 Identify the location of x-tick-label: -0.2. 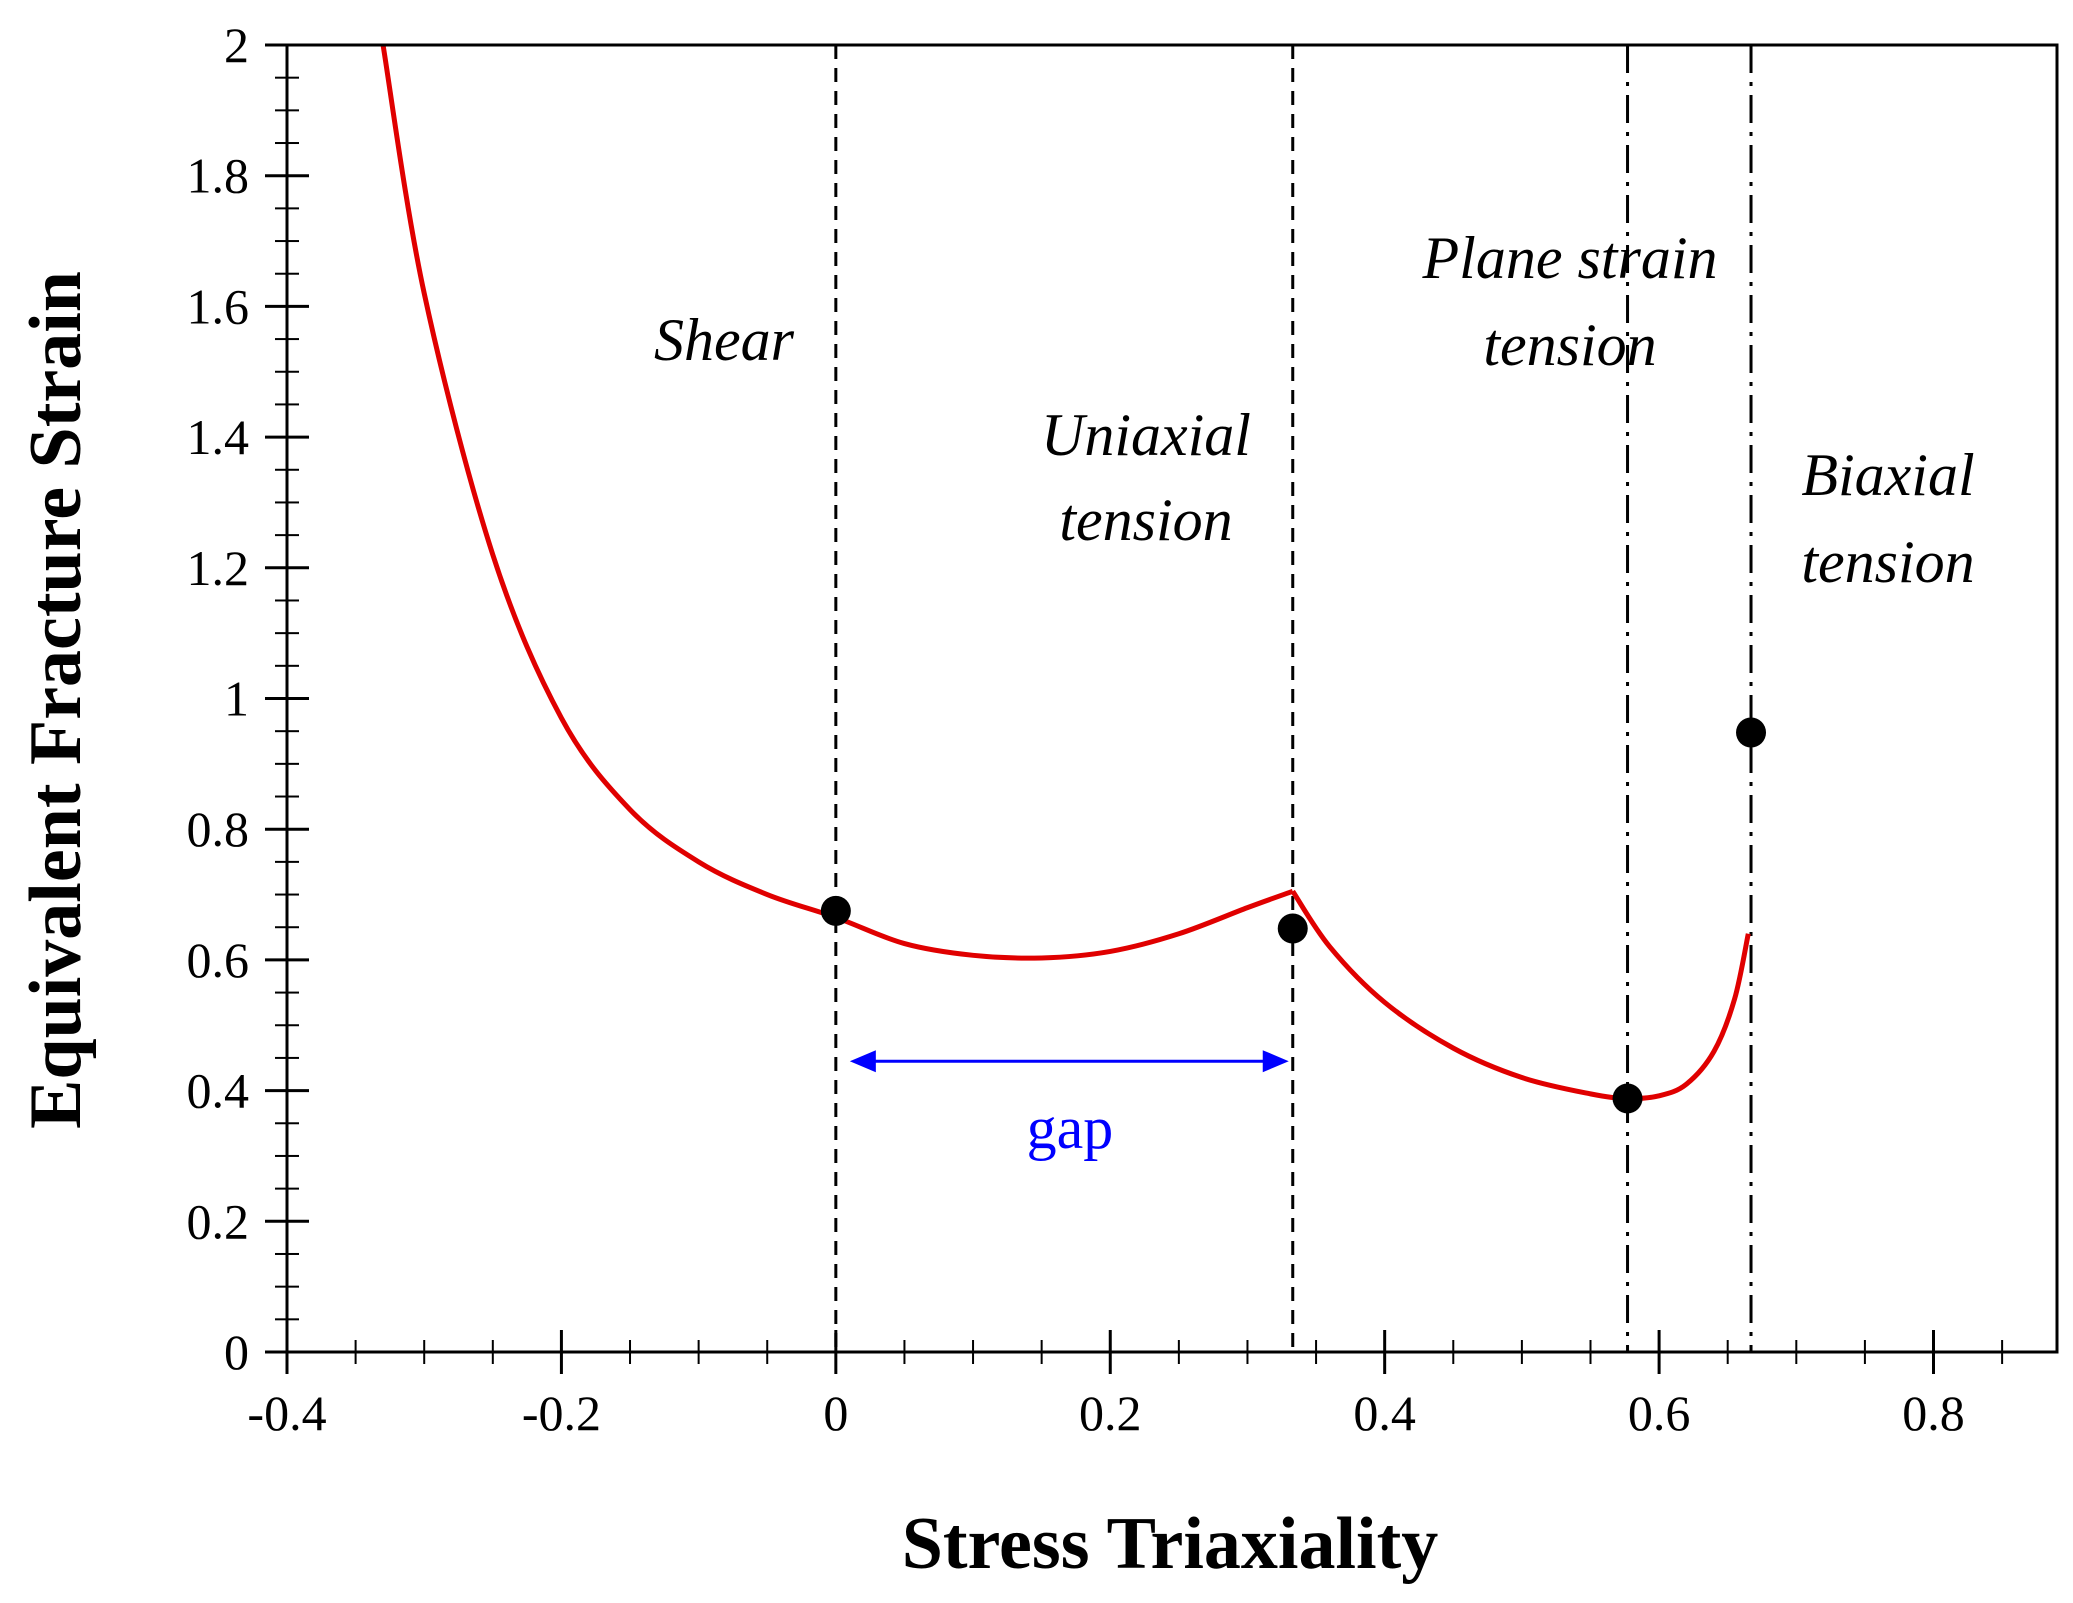
(561, 1413).